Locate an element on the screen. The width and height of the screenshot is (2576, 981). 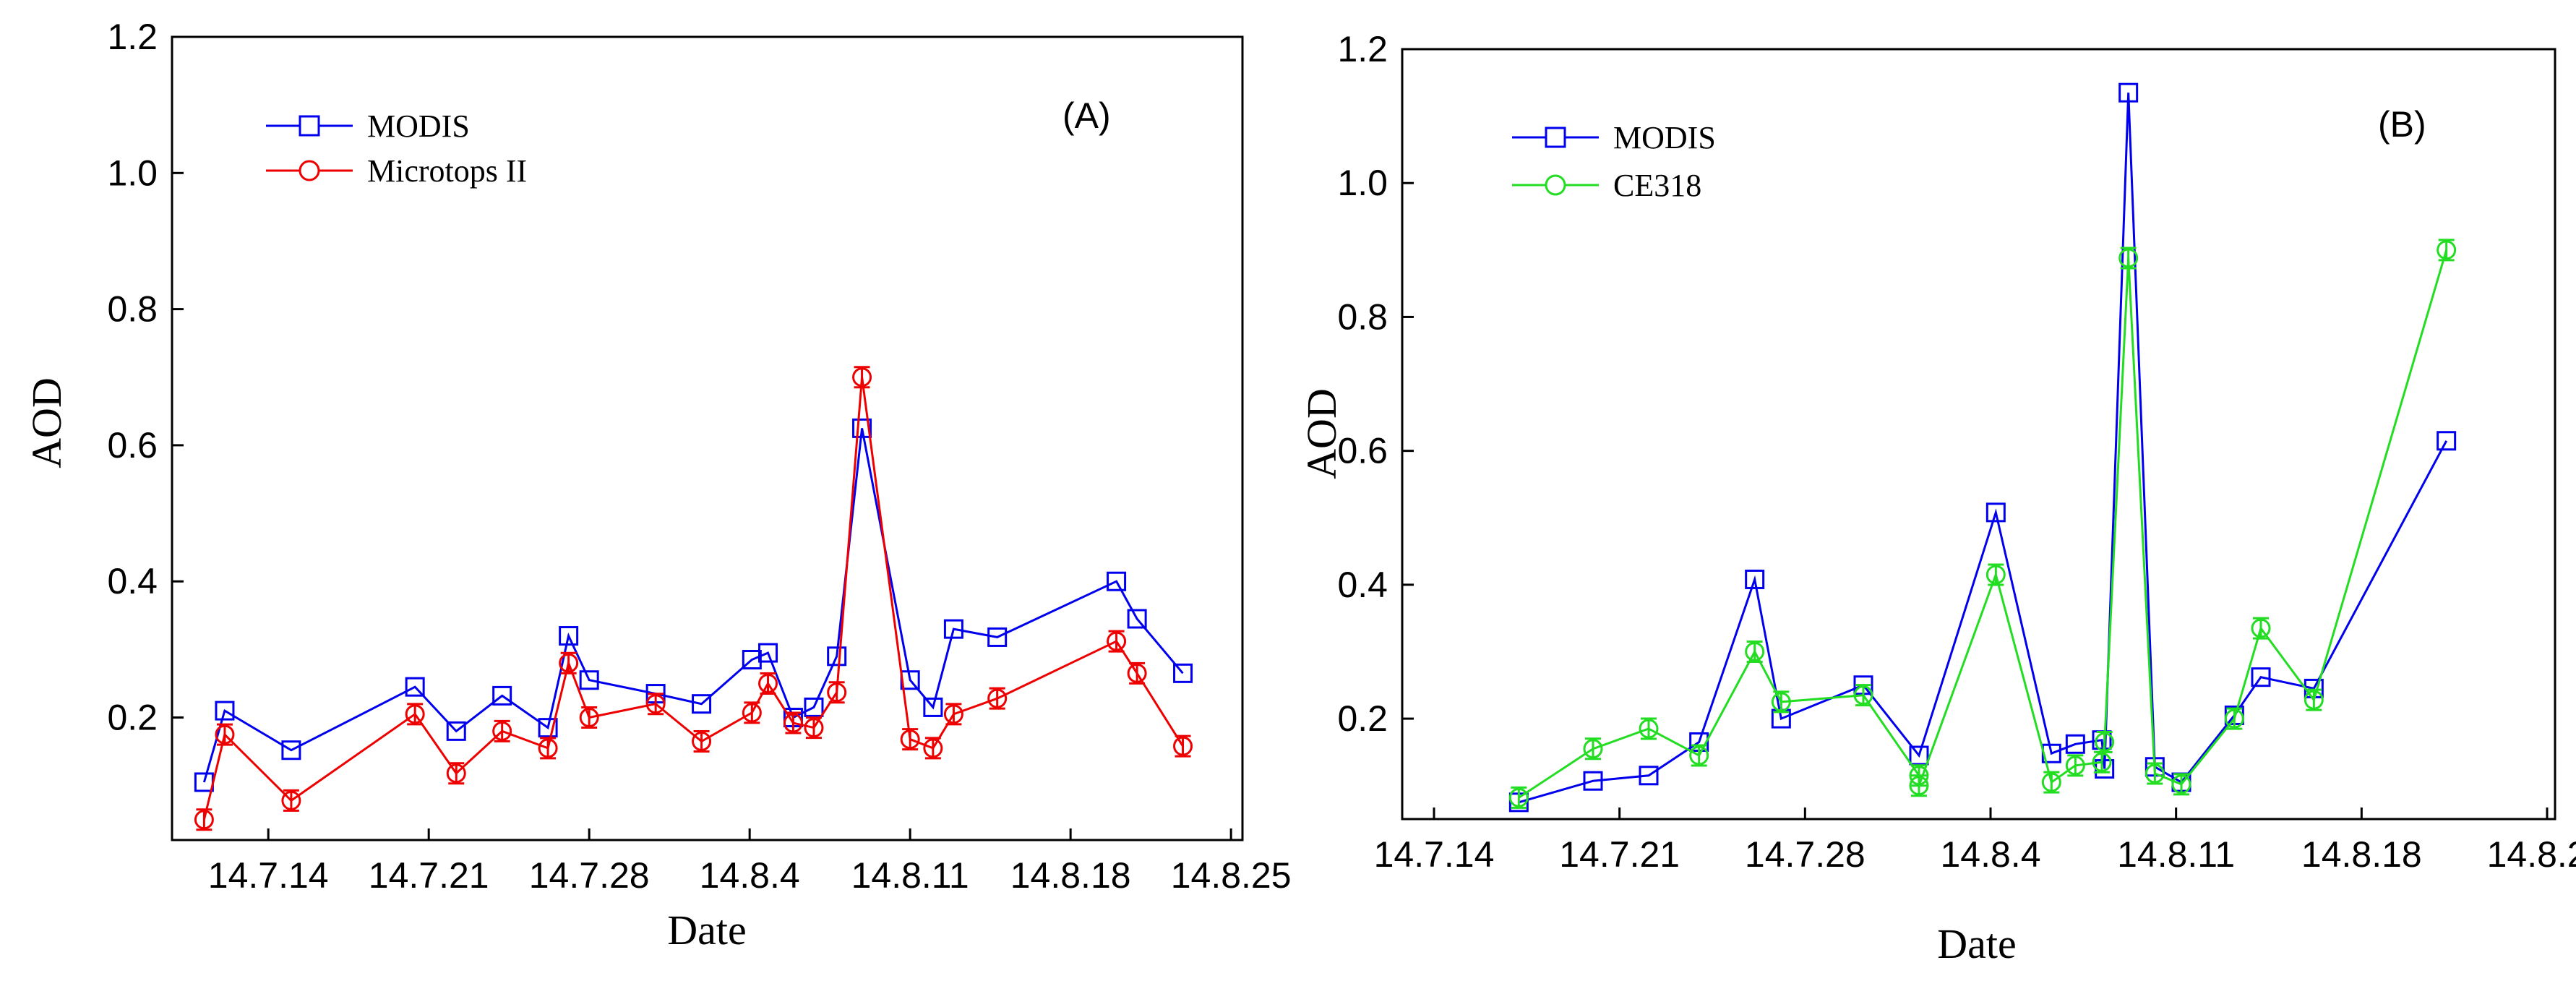
panel-b-y-tick-label: 0.2 is located at coordinates (1363, 719).